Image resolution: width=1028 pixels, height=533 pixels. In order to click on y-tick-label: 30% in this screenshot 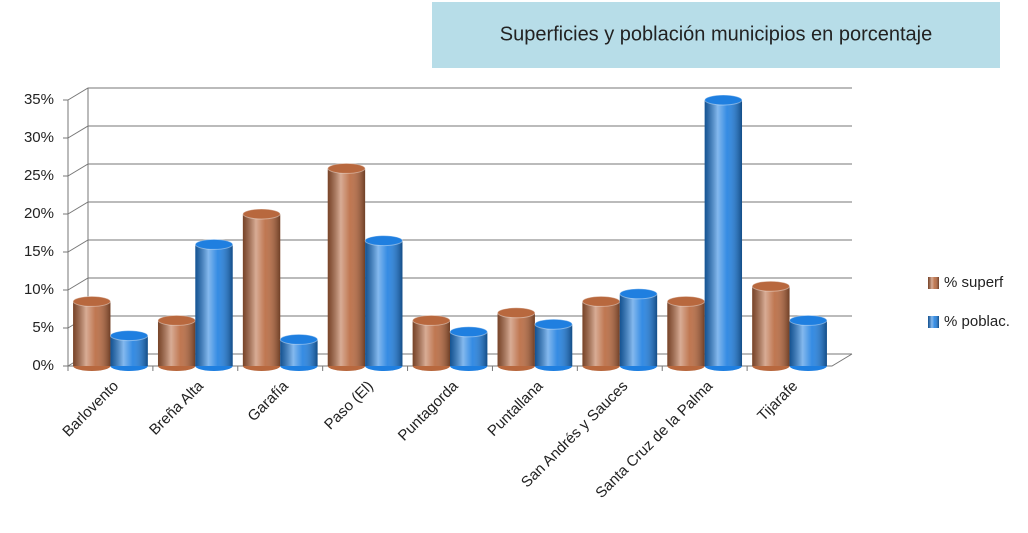, I will do `click(39, 137)`.